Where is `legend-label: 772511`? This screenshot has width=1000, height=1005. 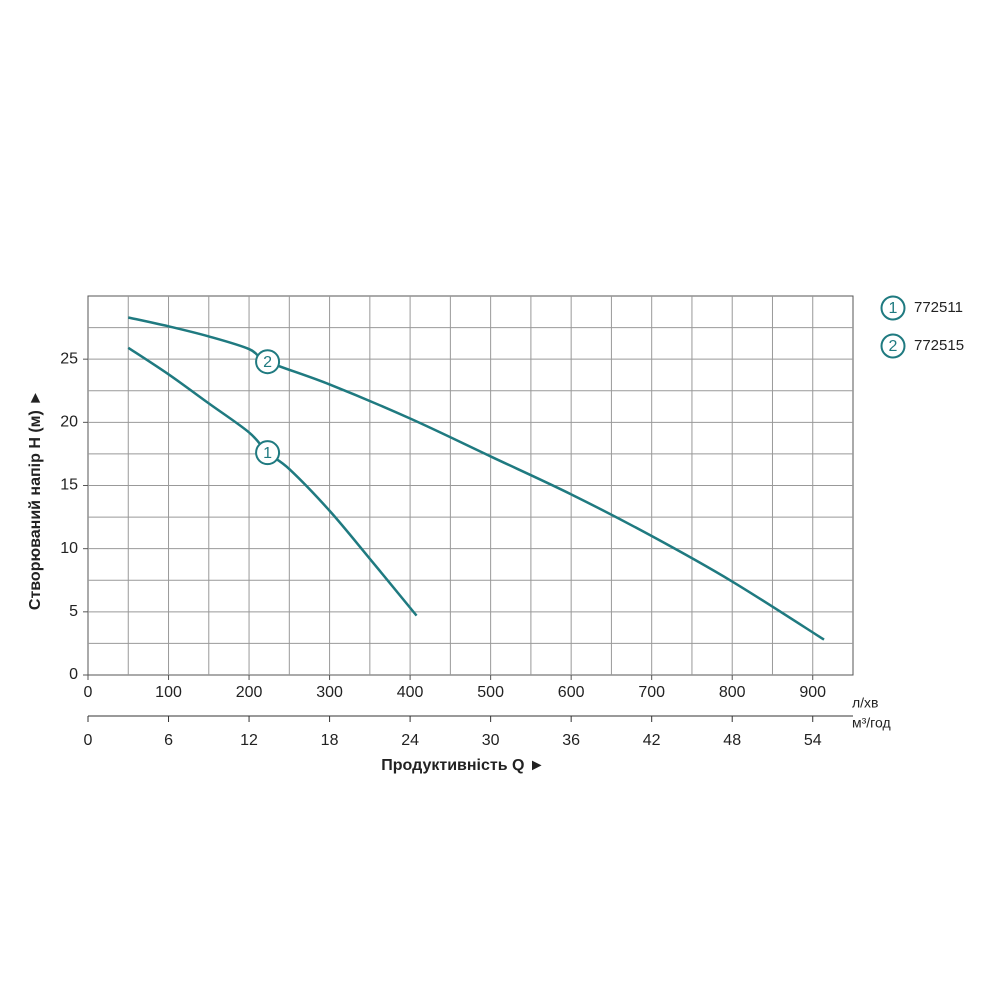
legend-label: 772511 is located at coordinates (938, 307).